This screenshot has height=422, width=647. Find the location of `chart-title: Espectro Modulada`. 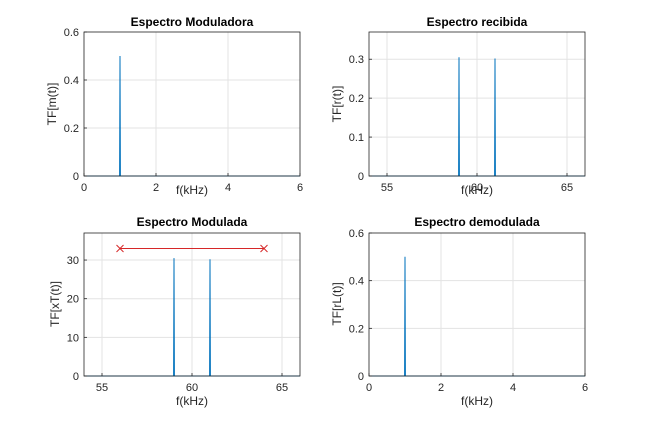

chart-title: Espectro Modulada is located at coordinates (192, 222).